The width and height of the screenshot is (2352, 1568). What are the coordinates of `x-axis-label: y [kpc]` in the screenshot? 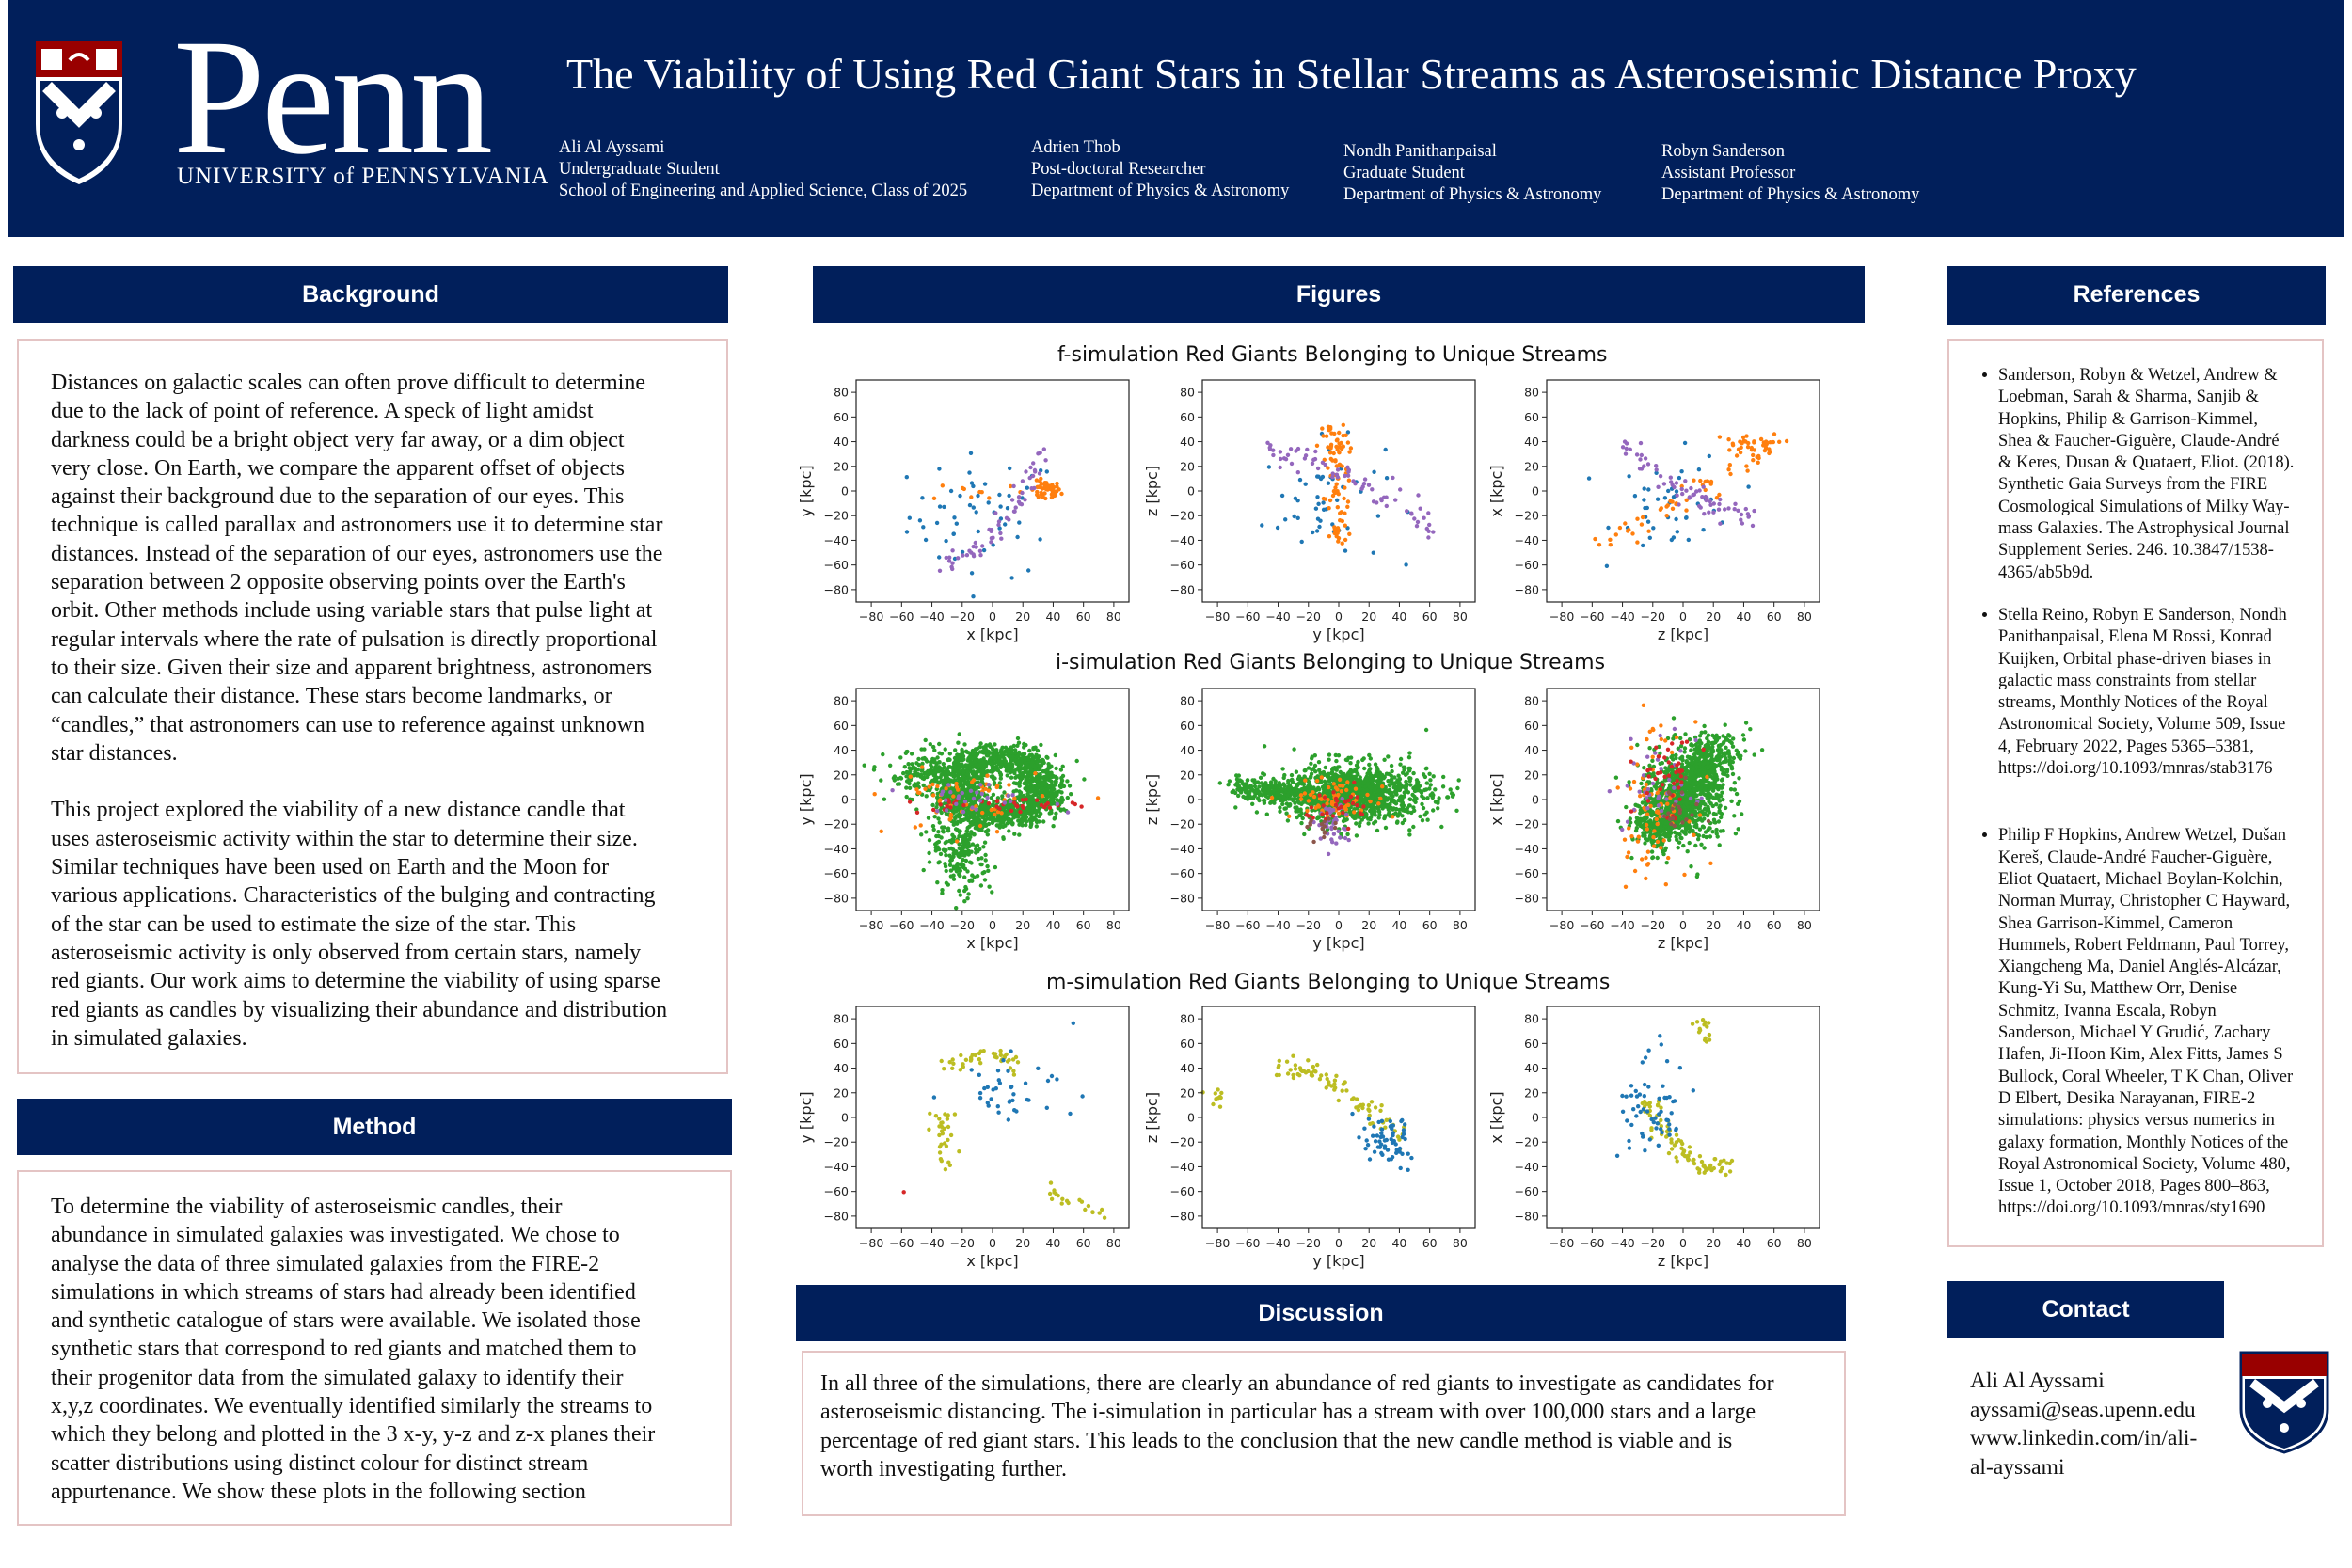 It's located at (1338, 943).